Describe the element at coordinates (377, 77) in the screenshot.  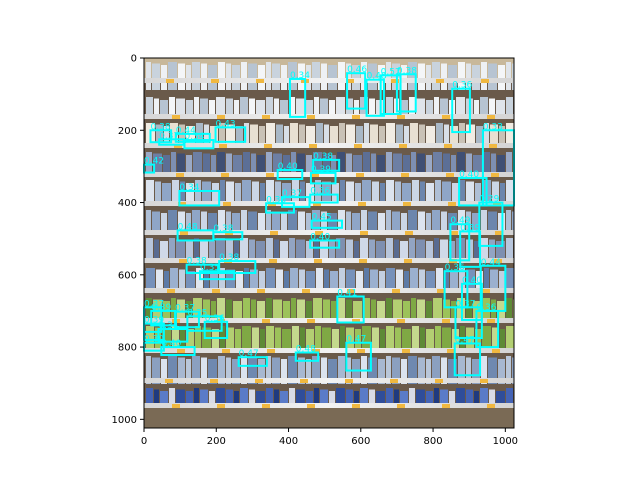
I see `detection-score: 0.48` at that location.